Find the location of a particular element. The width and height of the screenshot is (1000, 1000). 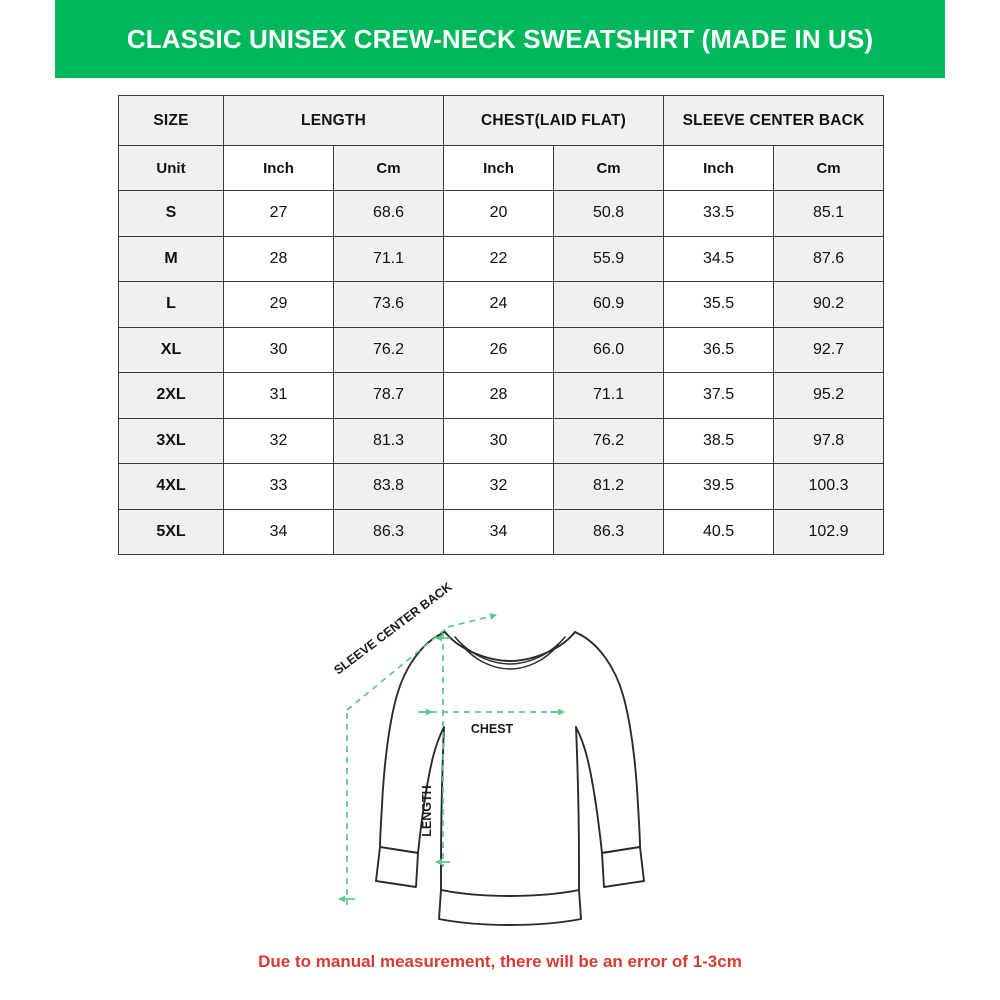

cell-chest-in: 20 is located at coordinates (499, 213).